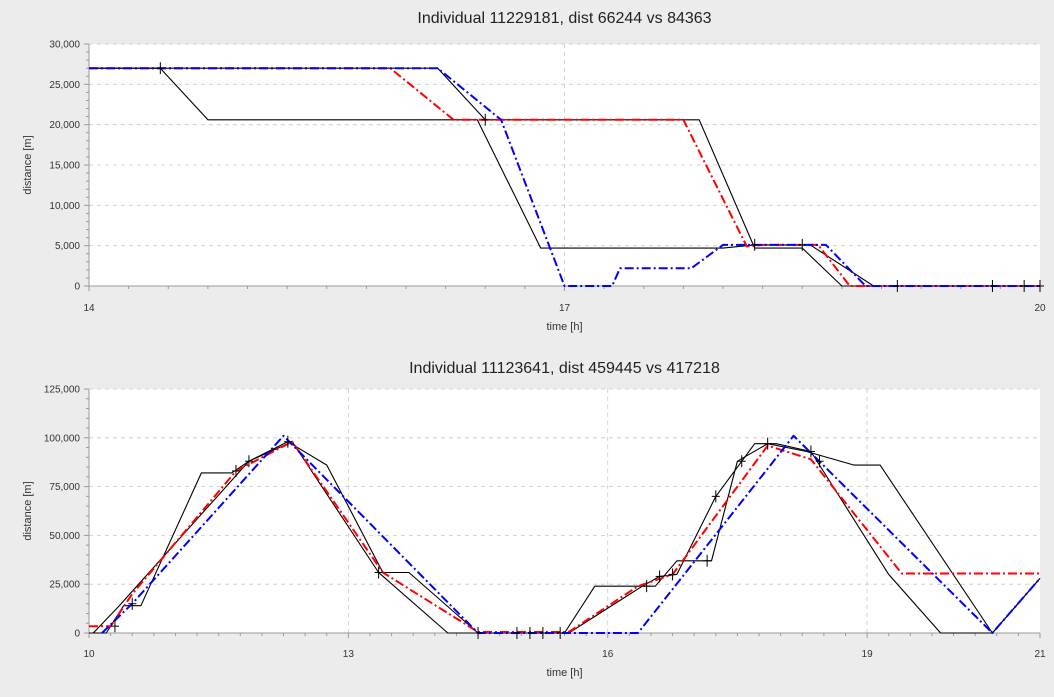 The width and height of the screenshot is (1054, 697). Describe the element at coordinates (62, 438) in the screenshot. I see `c1-y-tick-label: 100,000` at that location.